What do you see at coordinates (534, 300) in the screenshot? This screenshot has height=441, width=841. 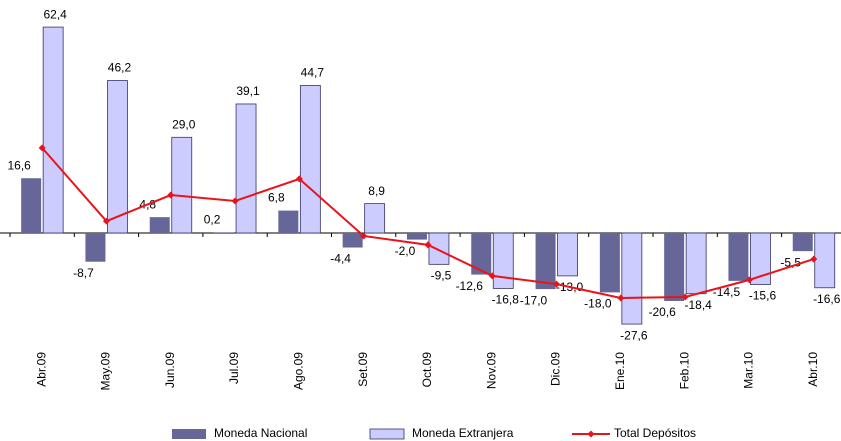 I see `data-label: -17,0` at bounding box center [534, 300].